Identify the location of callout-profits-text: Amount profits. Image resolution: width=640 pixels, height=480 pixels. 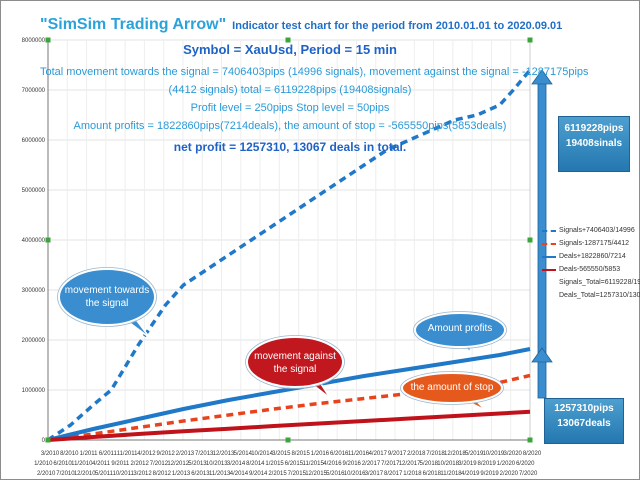
(460, 328).